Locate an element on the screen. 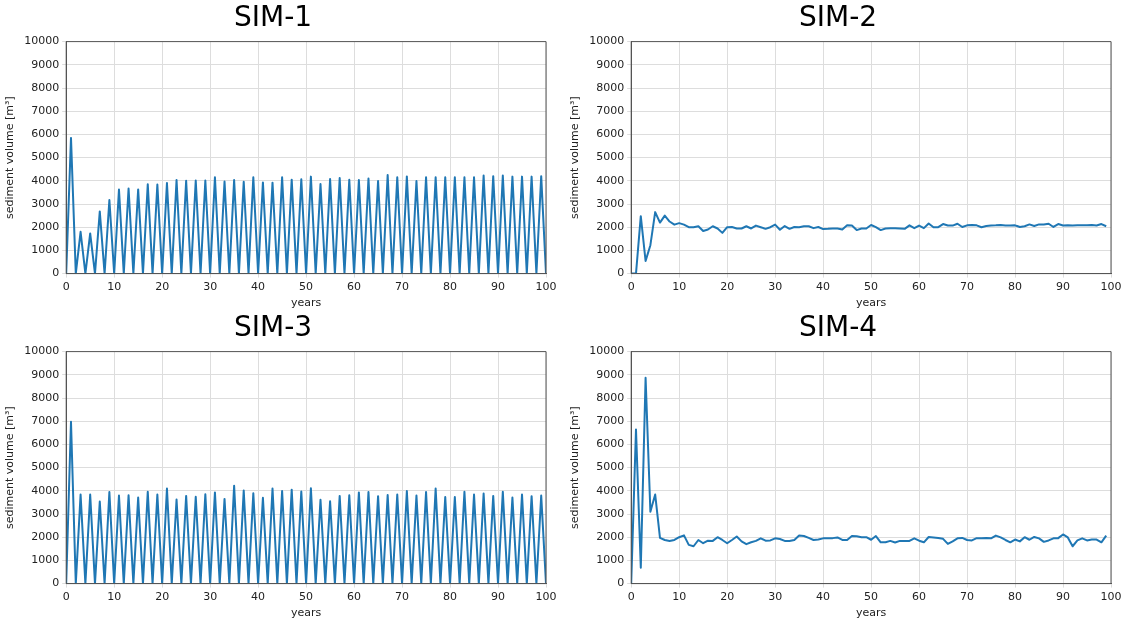  chart-title: SIM-2 is located at coordinates (838, 17).